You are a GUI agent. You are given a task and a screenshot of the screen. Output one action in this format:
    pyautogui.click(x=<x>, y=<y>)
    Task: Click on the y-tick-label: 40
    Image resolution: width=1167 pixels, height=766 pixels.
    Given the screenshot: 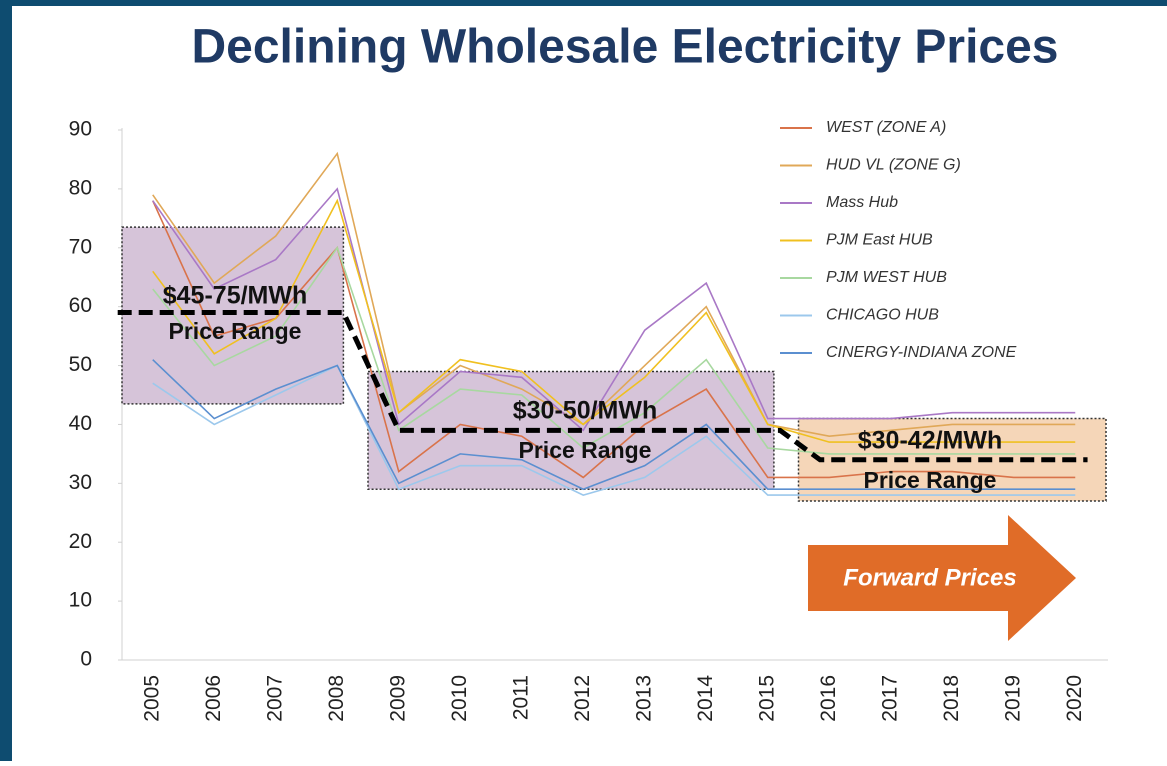 What is the action you would take?
    pyautogui.click(x=80, y=423)
    